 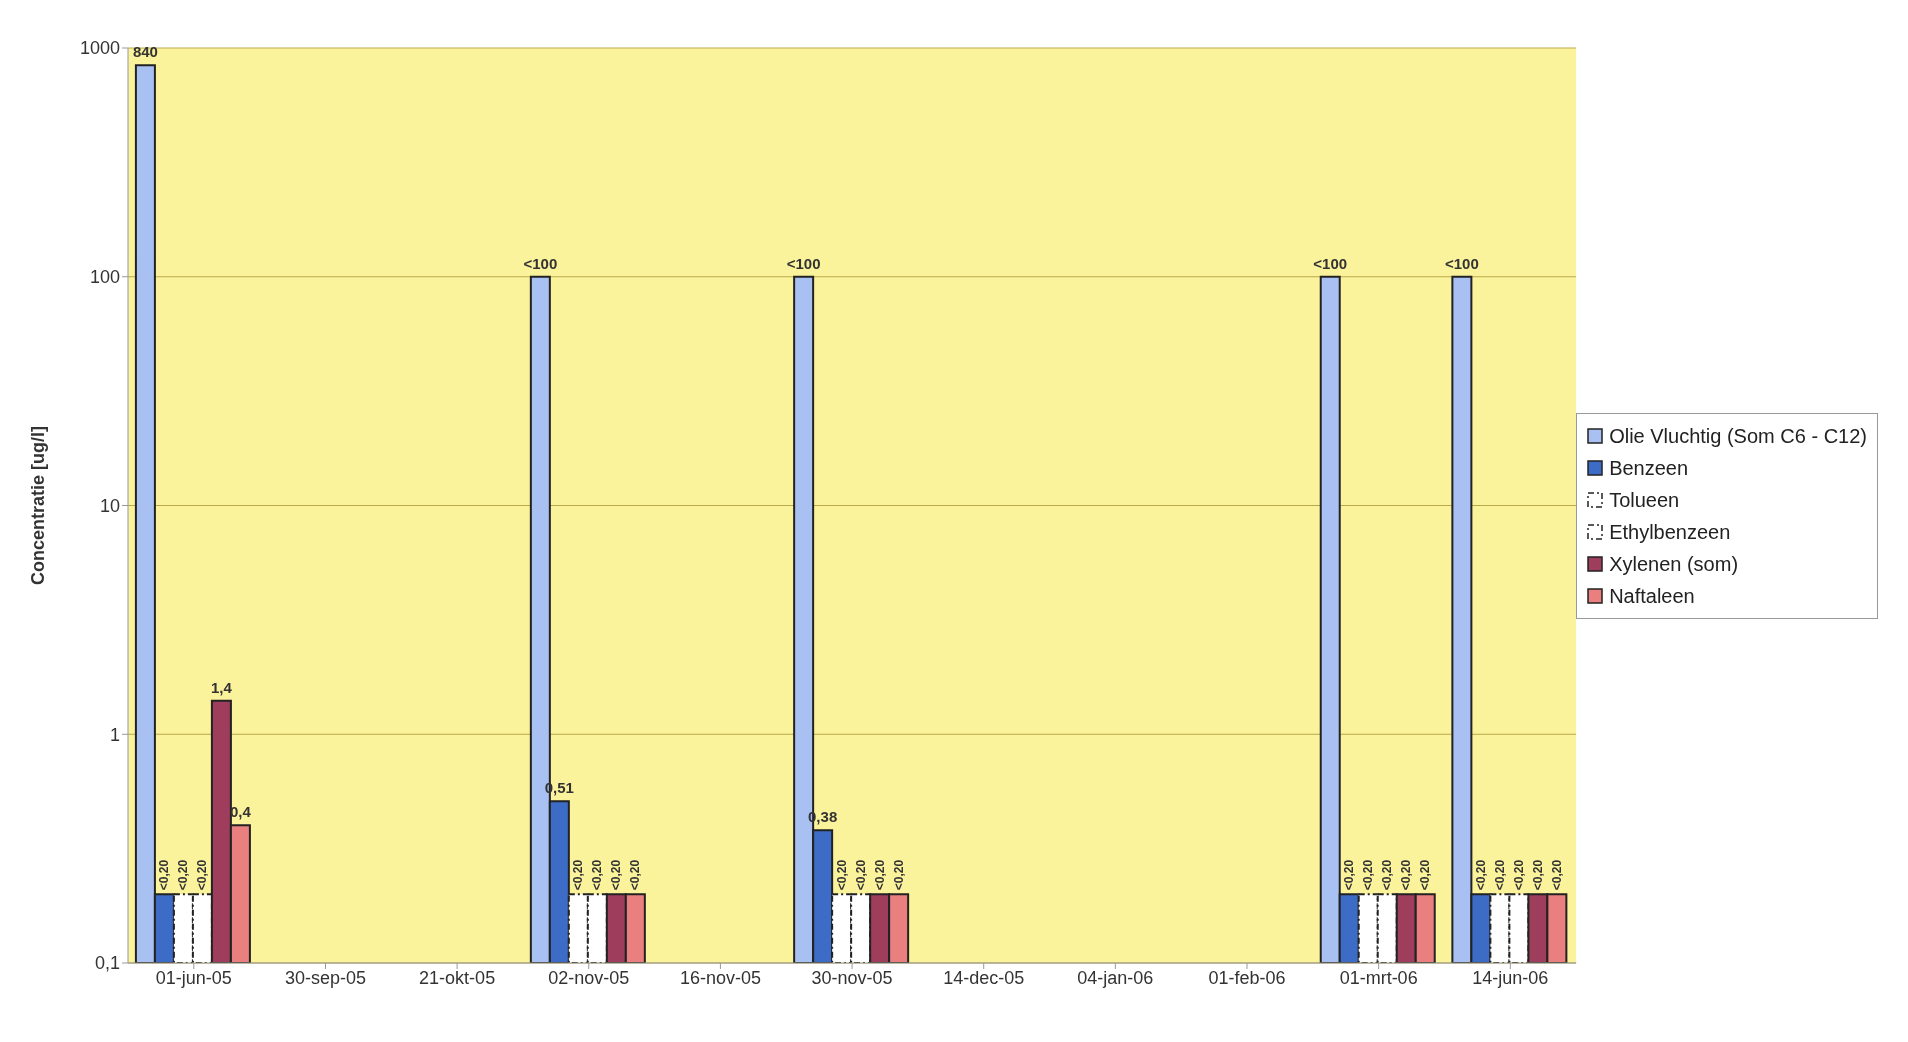 What do you see at coordinates (1115, 977) in the screenshot?
I see `x-tick-label: 04-jan-06` at bounding box center [1115, 977].